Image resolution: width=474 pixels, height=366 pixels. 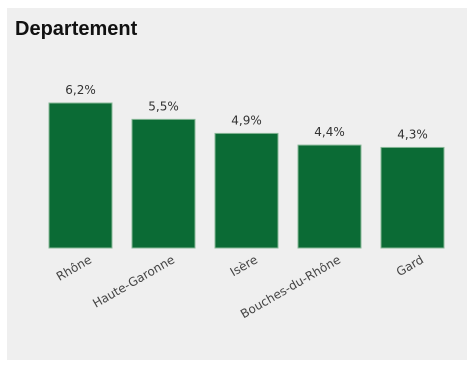 I want to click on category-label-0: Rhône, so click(x=74, y=267).